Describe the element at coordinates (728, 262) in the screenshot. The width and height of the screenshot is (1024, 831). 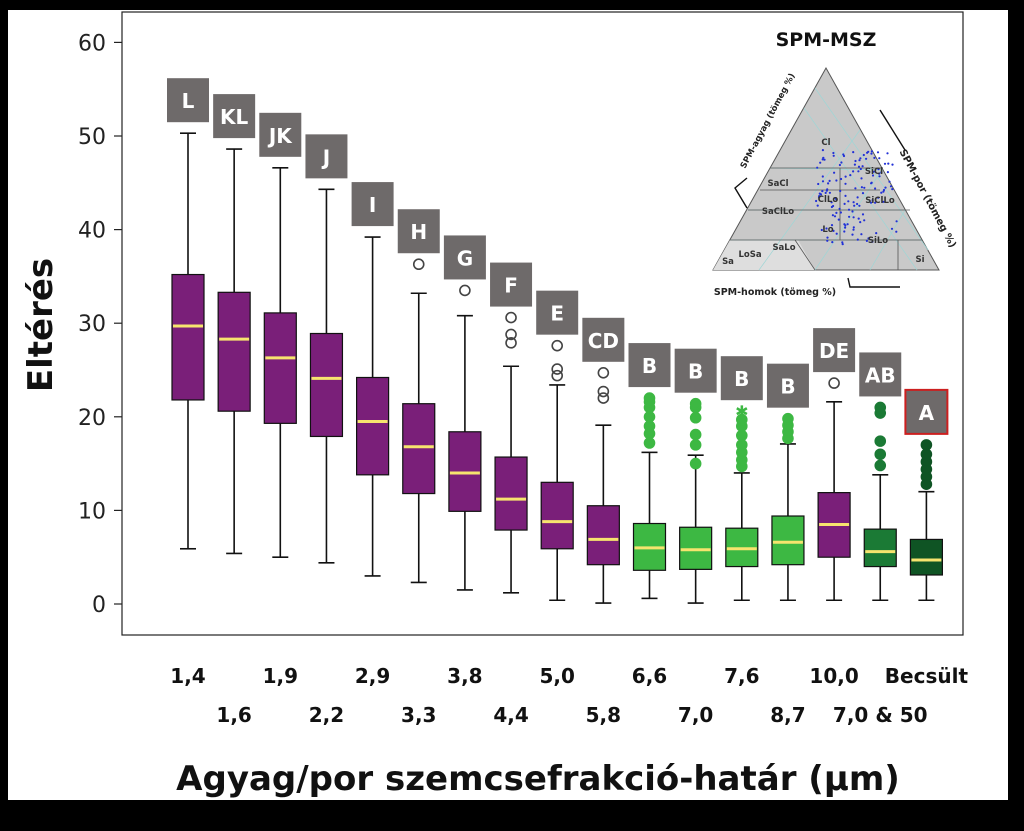
I see `ternary-class-label: Sa` at that location.